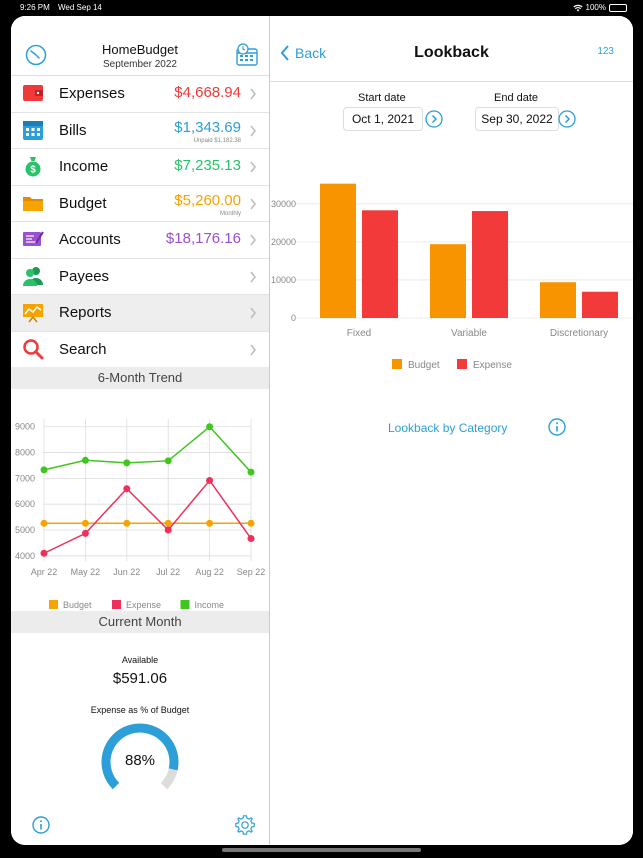 The height and width of the screenshot is (858, 643). I want to click on budget-period: Monthly, so click(230, 213).